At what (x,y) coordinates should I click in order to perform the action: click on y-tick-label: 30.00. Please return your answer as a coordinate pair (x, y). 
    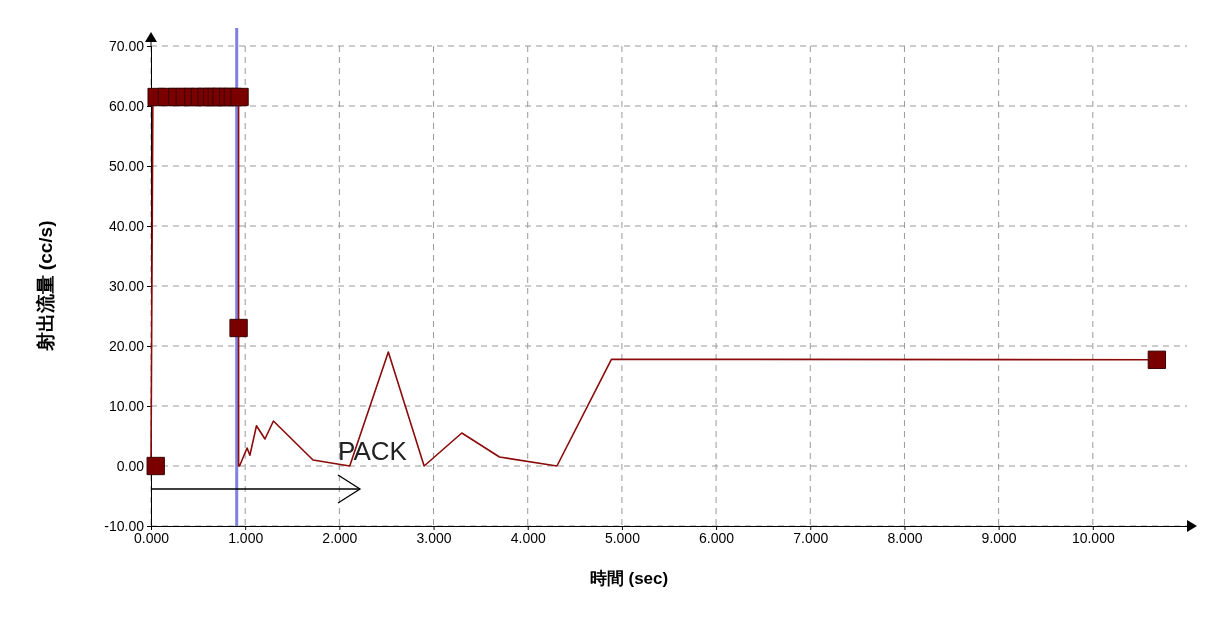
    Looking at the image, I should click on (126, 285).